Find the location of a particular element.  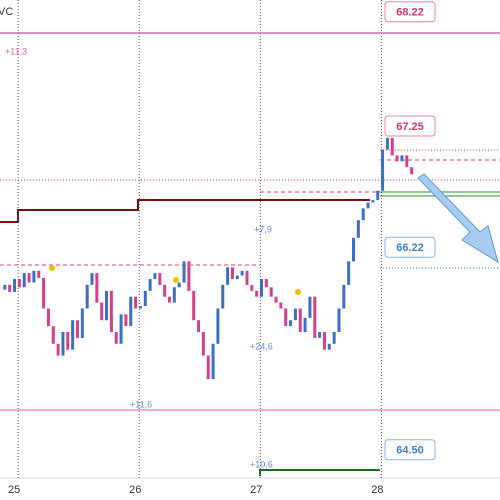

annotation: +10,6 is located at coordinates (261, 464).